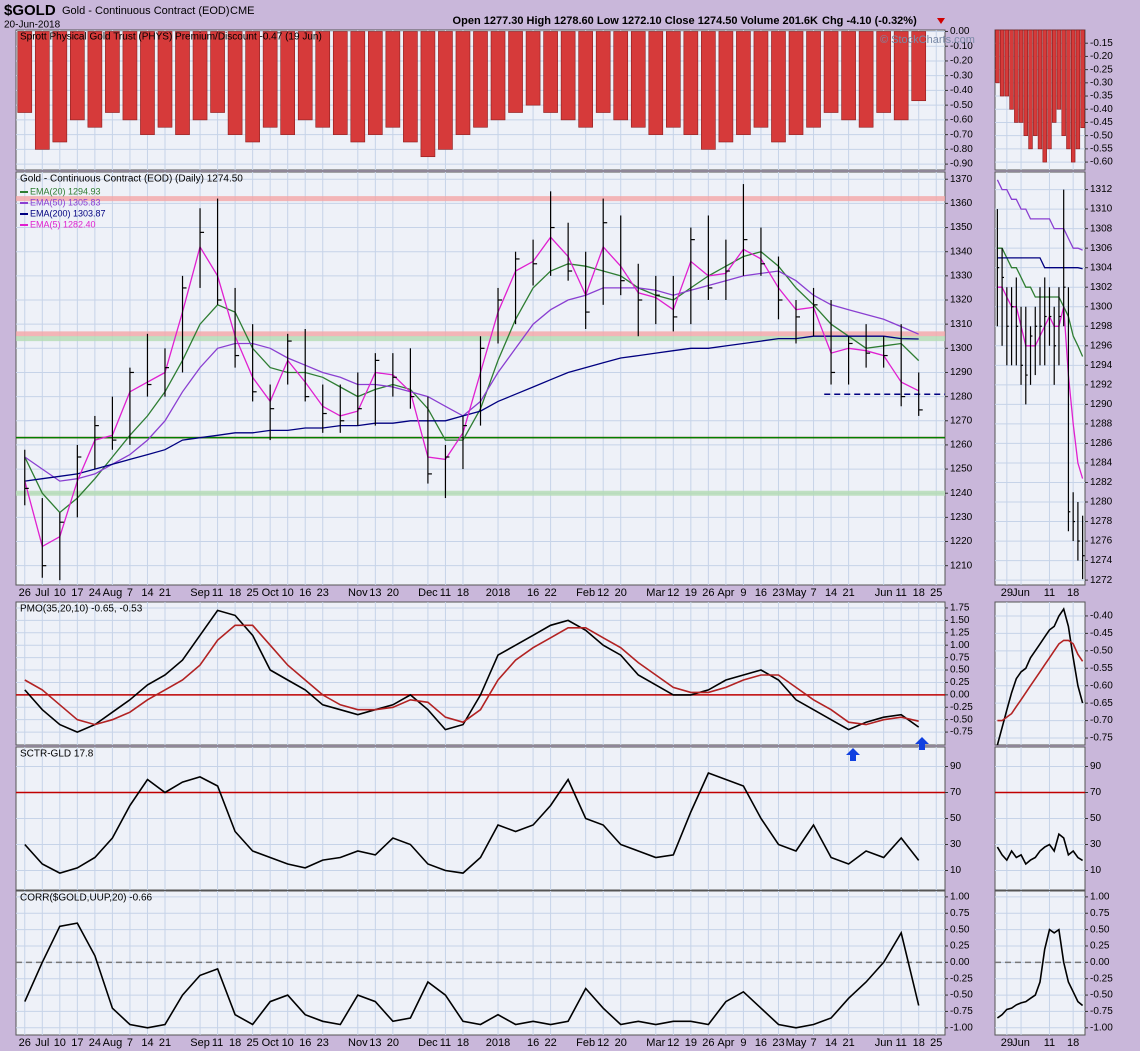  Describe the element at coordinates (941, 21) in the screenshot. I see `change-arrow` at that location.